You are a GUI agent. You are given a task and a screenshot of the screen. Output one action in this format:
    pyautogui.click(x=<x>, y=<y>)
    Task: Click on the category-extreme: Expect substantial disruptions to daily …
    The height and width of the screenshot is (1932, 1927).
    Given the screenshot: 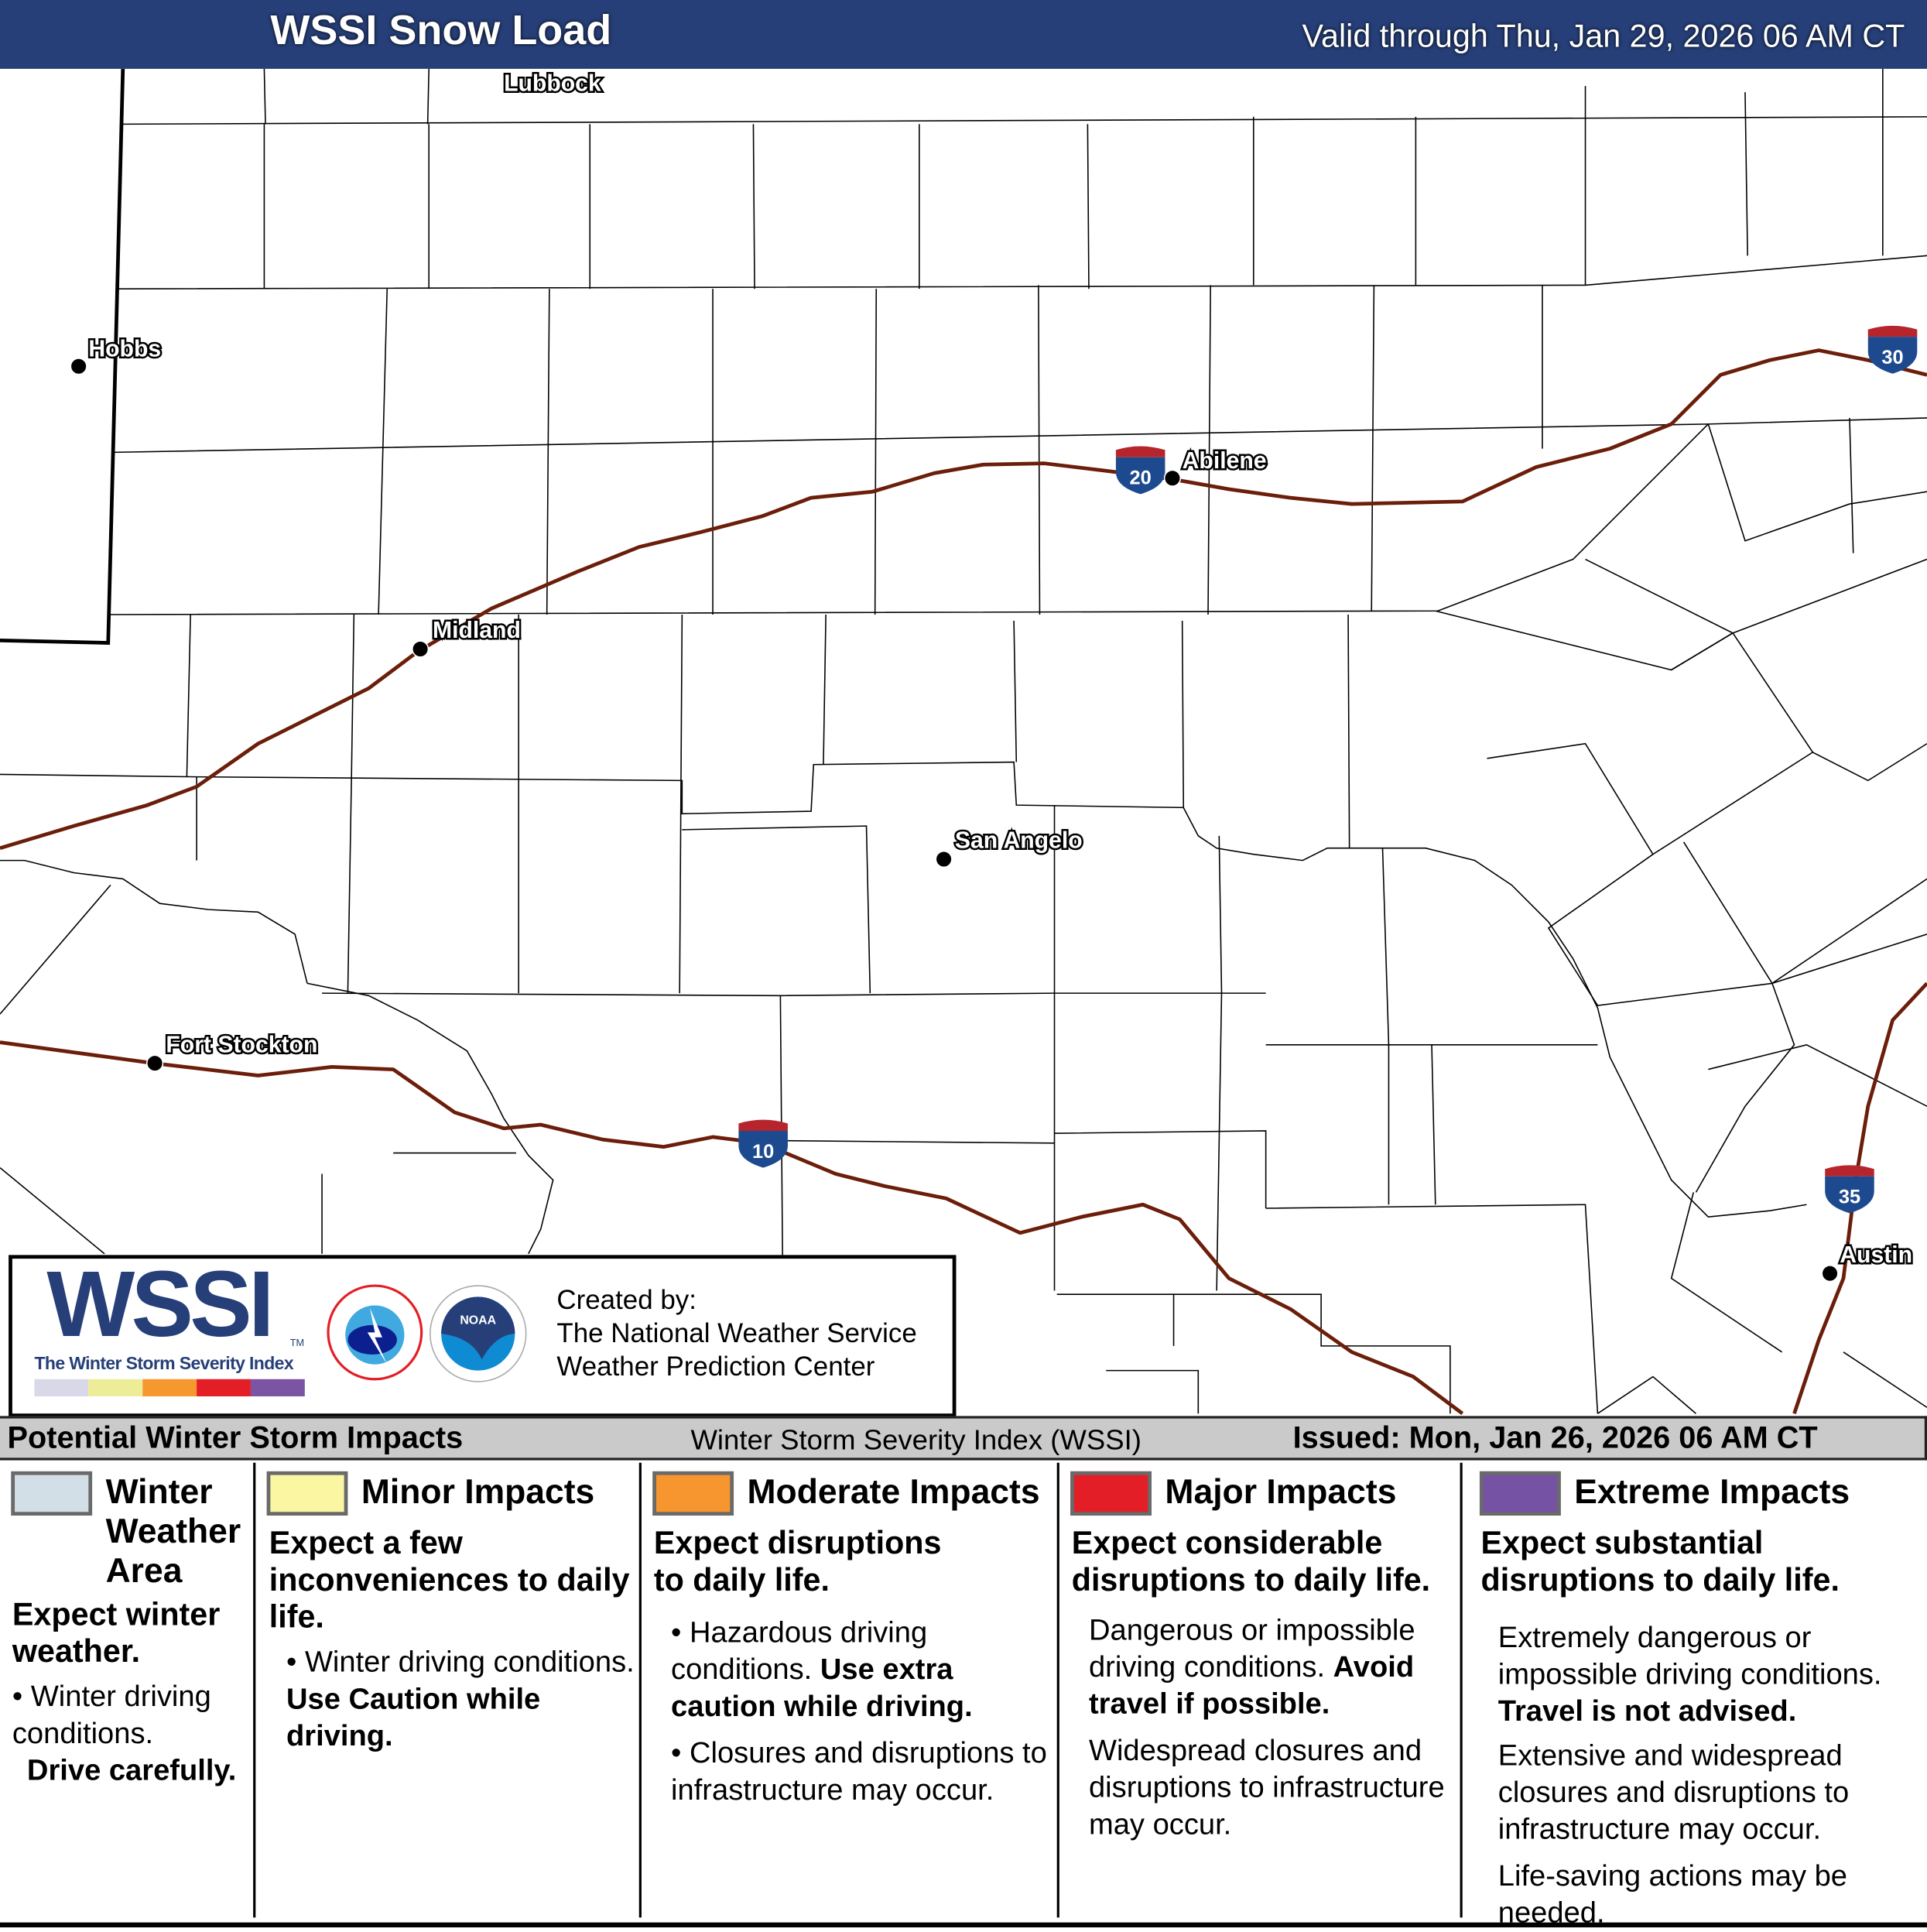 What is the action you would take?
    pyautogui.click(x=1703, y=1728)
    